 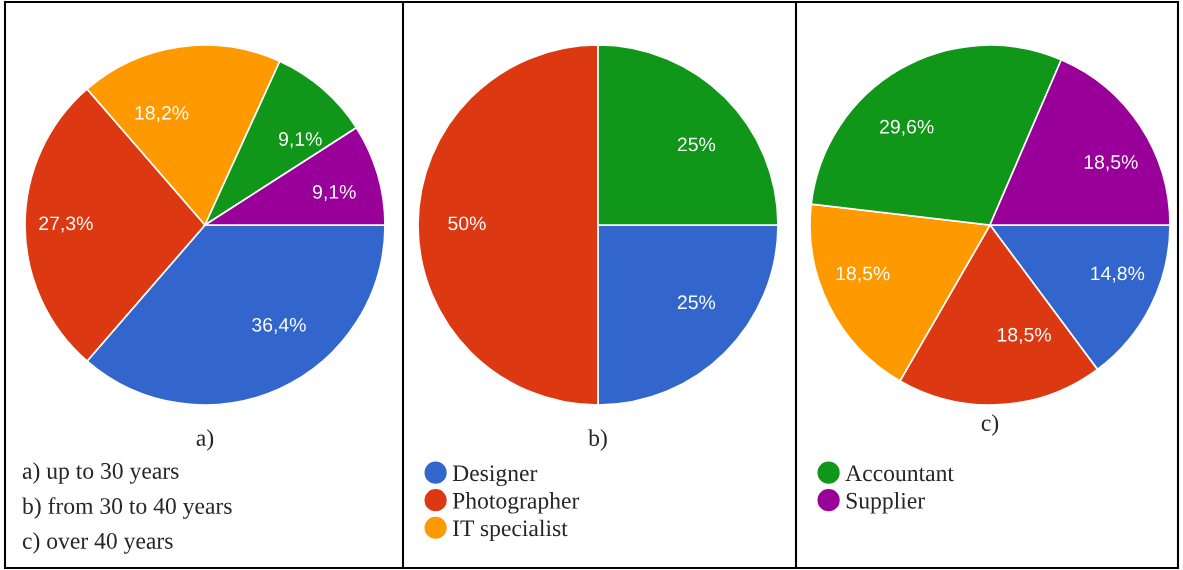 What do you see at coordinates (100, 473) in the screenshot?
I see `text: a) up to 30 years` at bounding box center [100, 473].